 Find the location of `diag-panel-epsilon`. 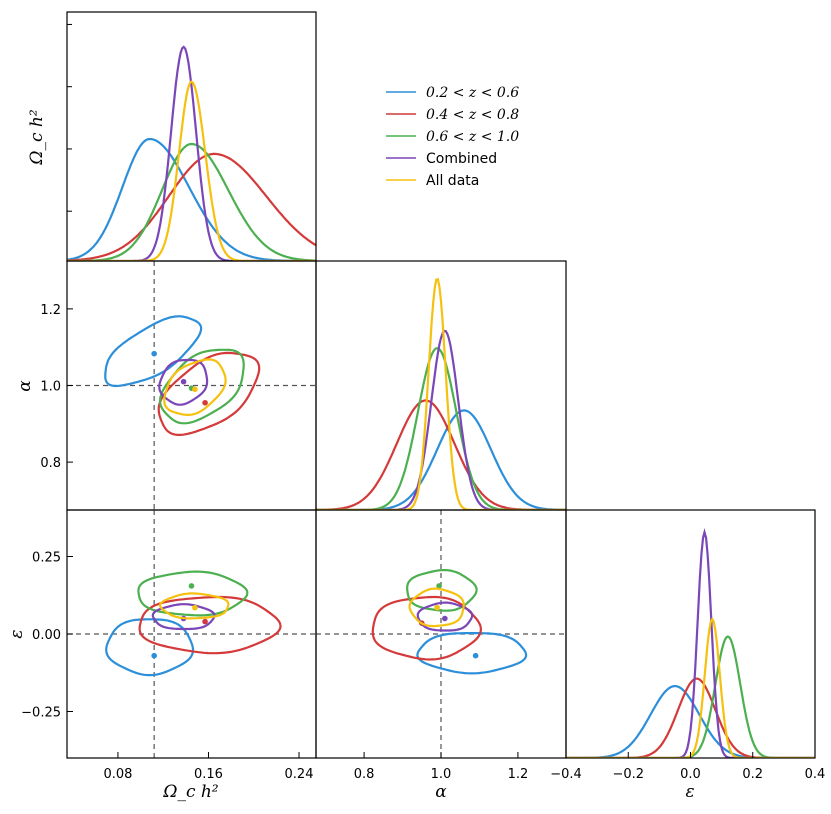

diag-panel-epsilon is located at coordinates (690, 643).